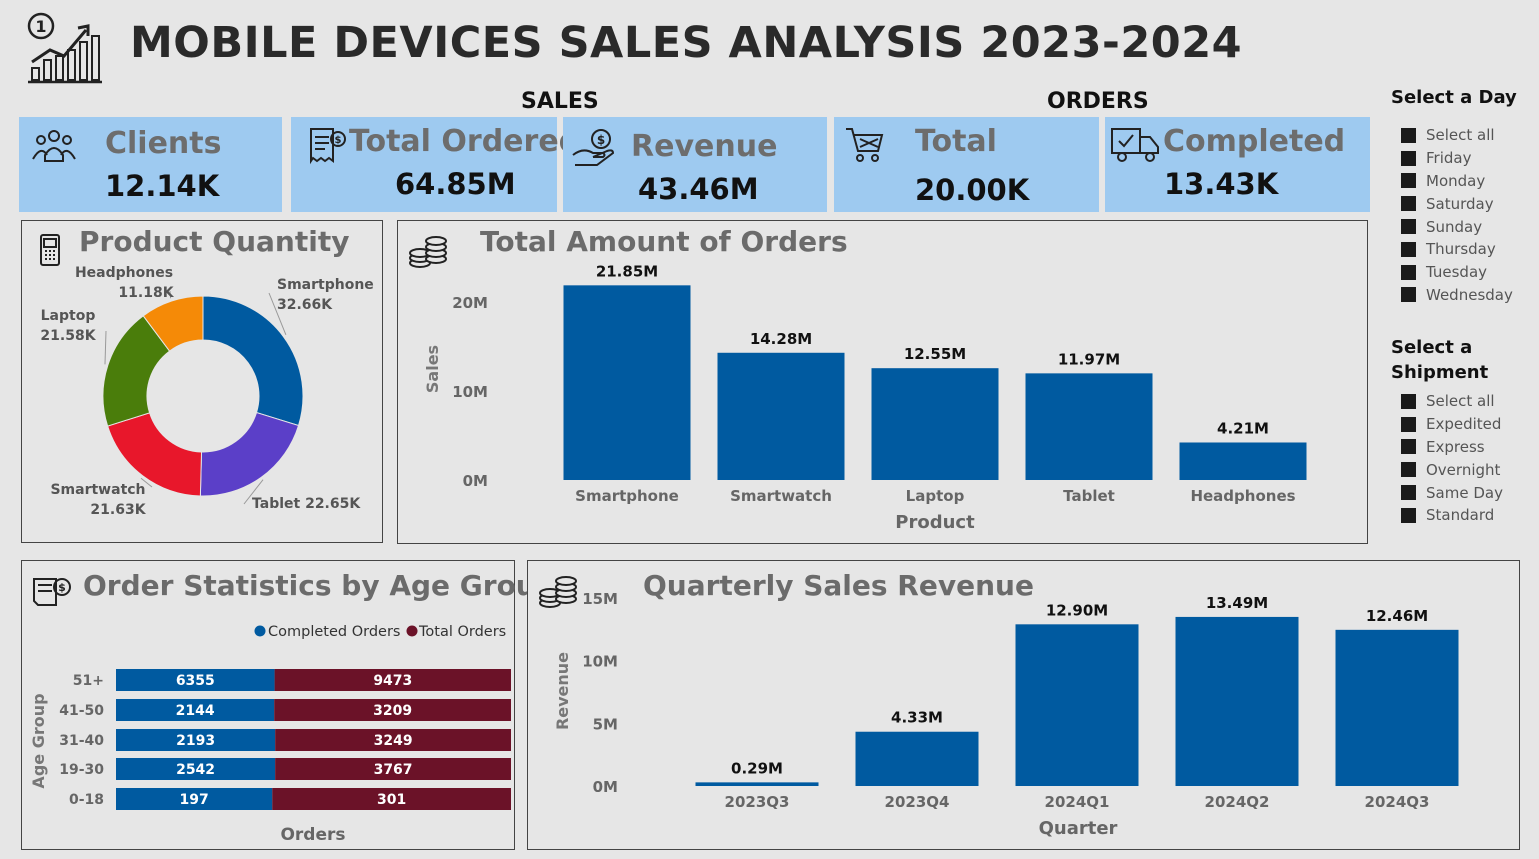 This screenshot has height=859, width=1539. Describe the element at coordinates (412, 631) in the screenshot. I see `legend-marker` at that location.